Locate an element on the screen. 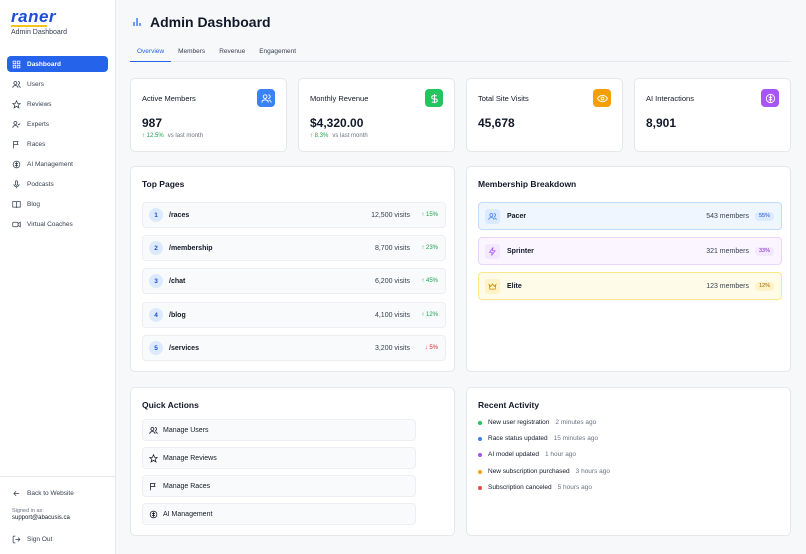  stat-label: Monthly Revenue is located at coordinates (339, 98).